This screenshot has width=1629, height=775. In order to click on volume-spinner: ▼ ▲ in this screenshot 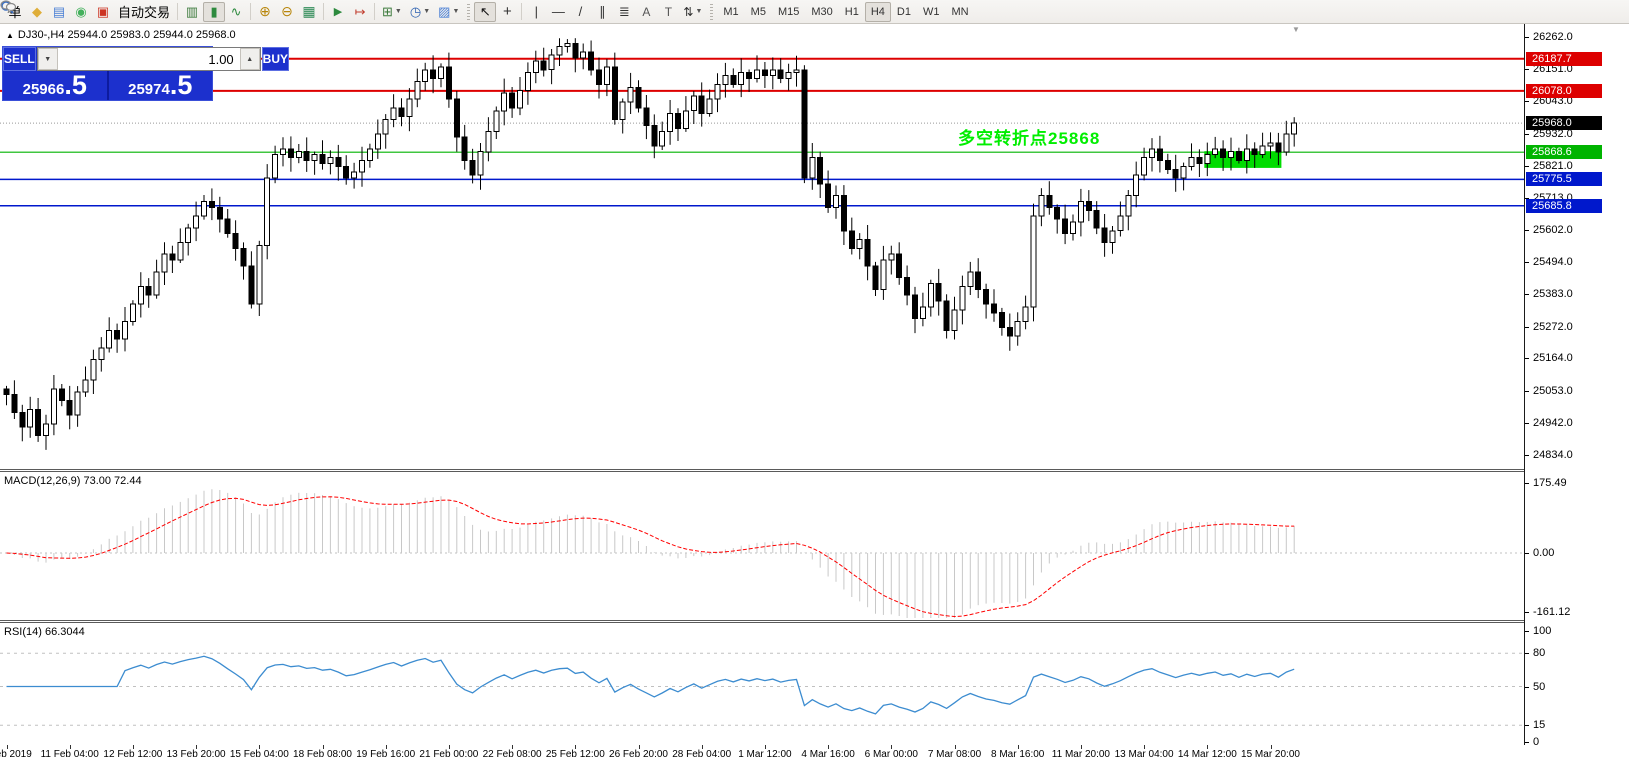, I will do `click(148, 59)`.